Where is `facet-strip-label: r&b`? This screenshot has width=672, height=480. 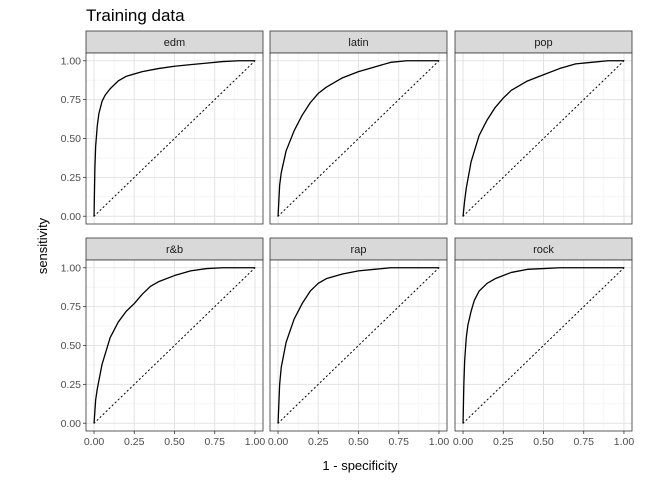
facet-strip-label: r&b is located at coordinates (174, 250).